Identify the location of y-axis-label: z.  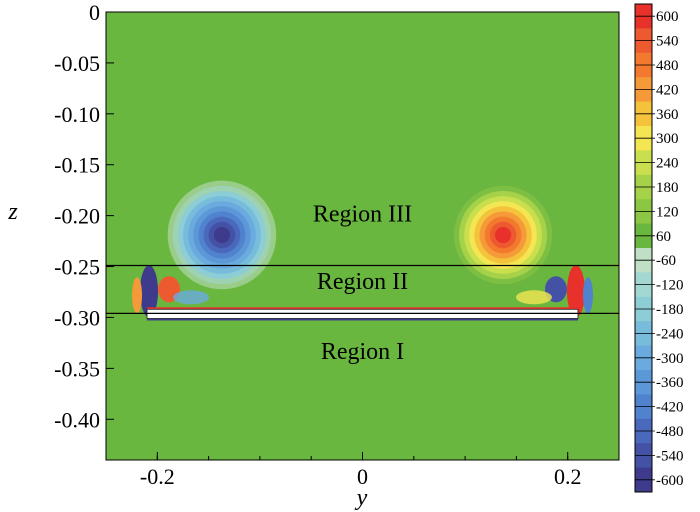
(12, 212).